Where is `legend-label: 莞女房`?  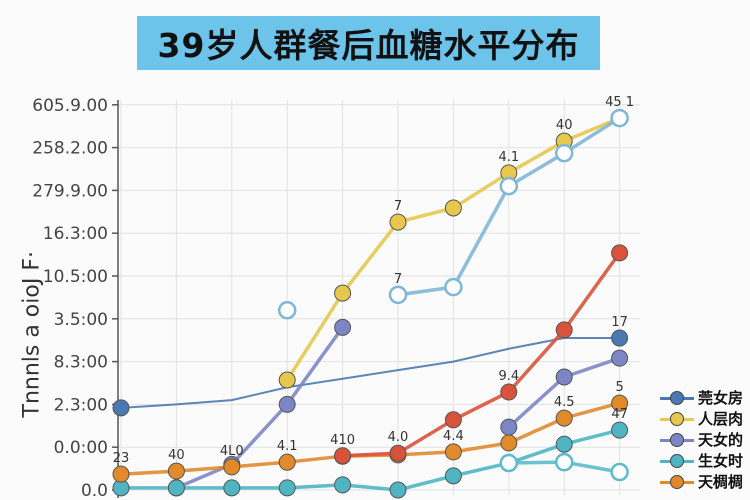 legend-label: 莞女房 is located at coordinates (721, 398).